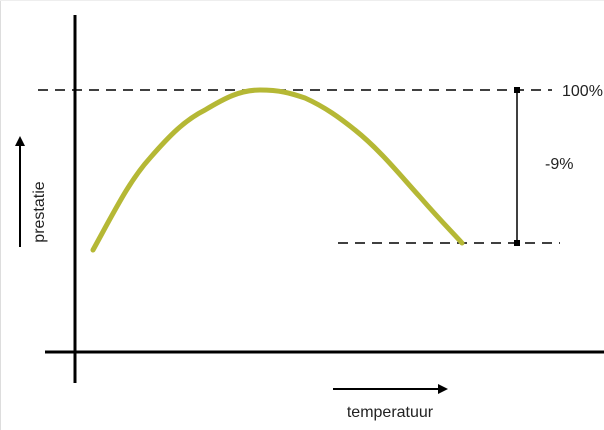 The width and height of the screenshot is (604, 430). What do you see at coordinates (390, 412) in the screenshot?
I see `x-axis-label: temperatuur` at bounding box center [390, 412].